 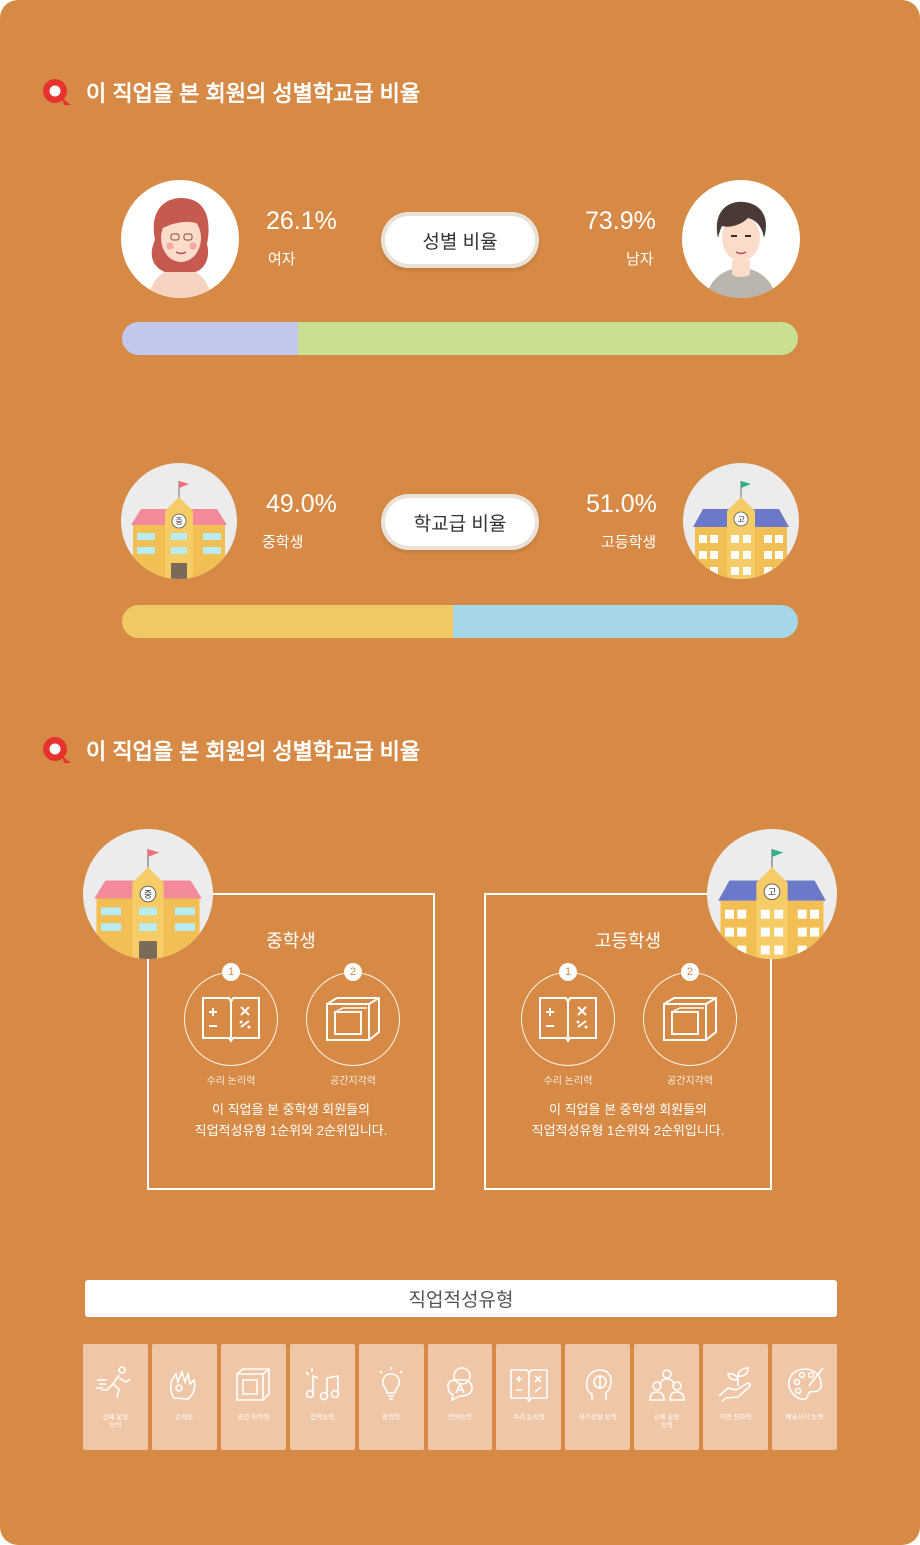 I want to click on aptitude-tiles: 신체 운동 능력 손재능 공간 지각력, so click(x=460, y=1397).